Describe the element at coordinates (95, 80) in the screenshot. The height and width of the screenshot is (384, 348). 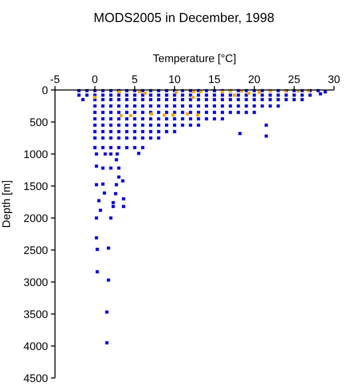
I see `x-tick-label: 0` at that location.